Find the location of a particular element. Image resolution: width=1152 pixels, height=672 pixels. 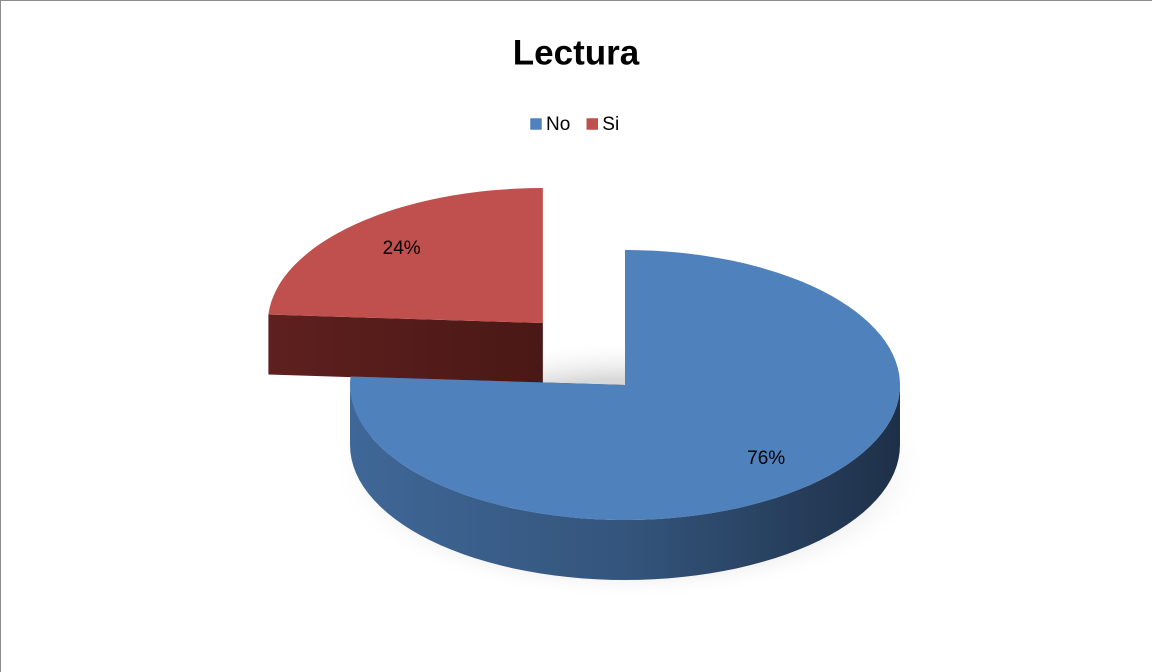

slice-side is located at coordinates (625, 482).